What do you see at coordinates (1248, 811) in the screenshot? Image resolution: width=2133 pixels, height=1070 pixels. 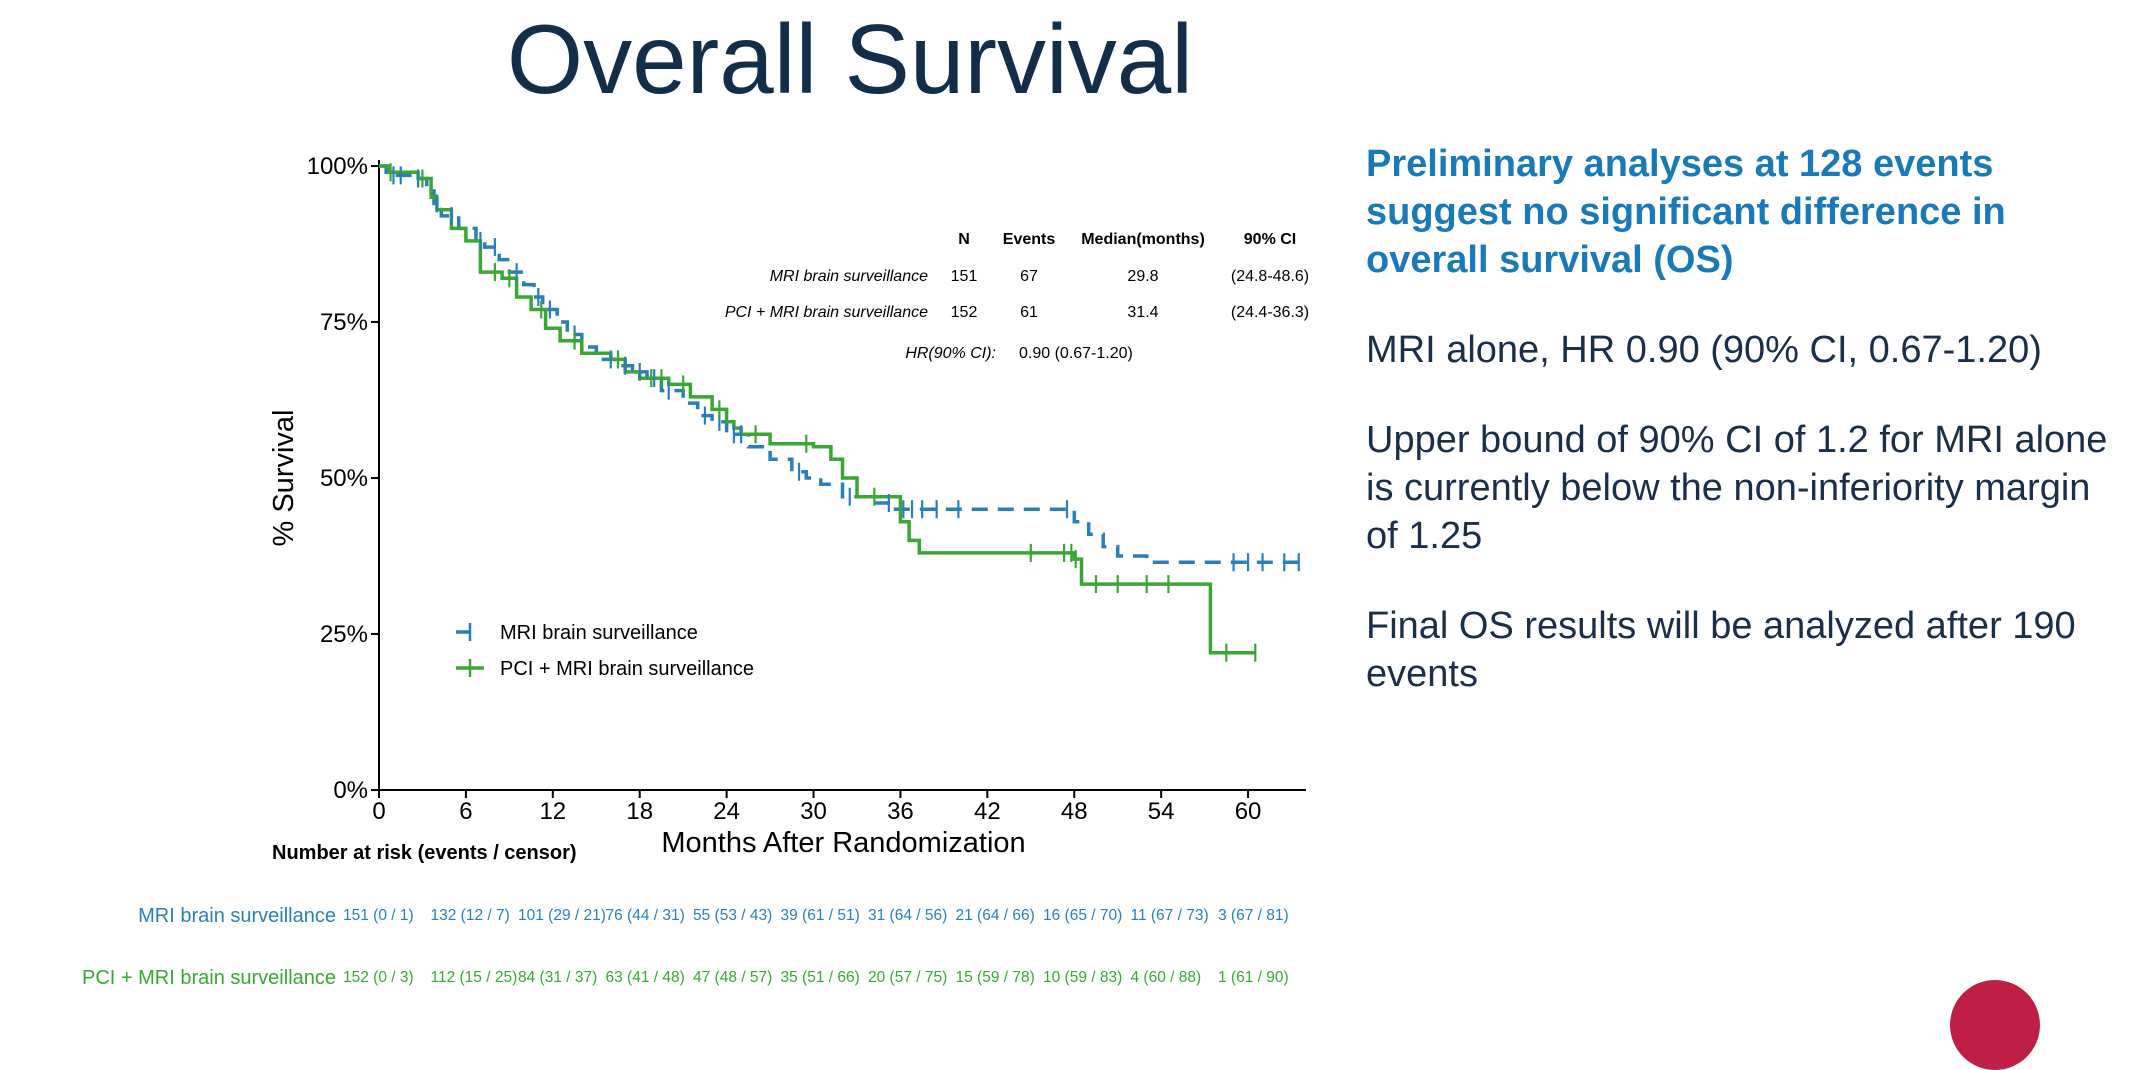 I see `x-tick-label: 60` at bounding box center [1248, 811].